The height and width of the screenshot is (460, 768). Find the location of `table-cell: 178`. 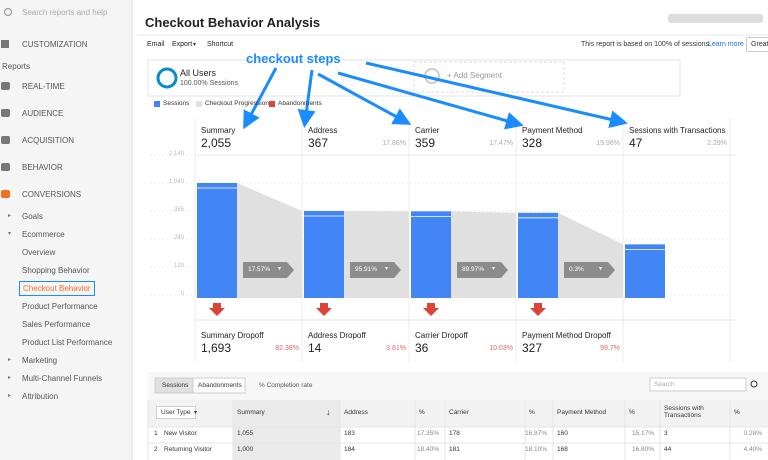

table-cell: 178 is located at coordinates (454, 433).